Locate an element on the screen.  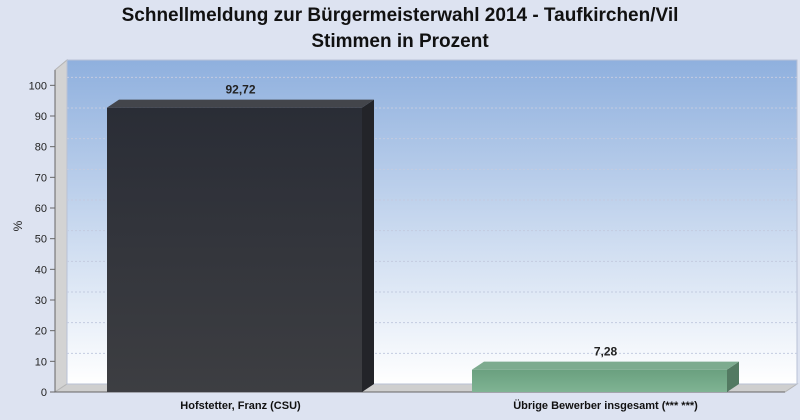
y-tick-label: 80 is located at coordinates (41, 148).